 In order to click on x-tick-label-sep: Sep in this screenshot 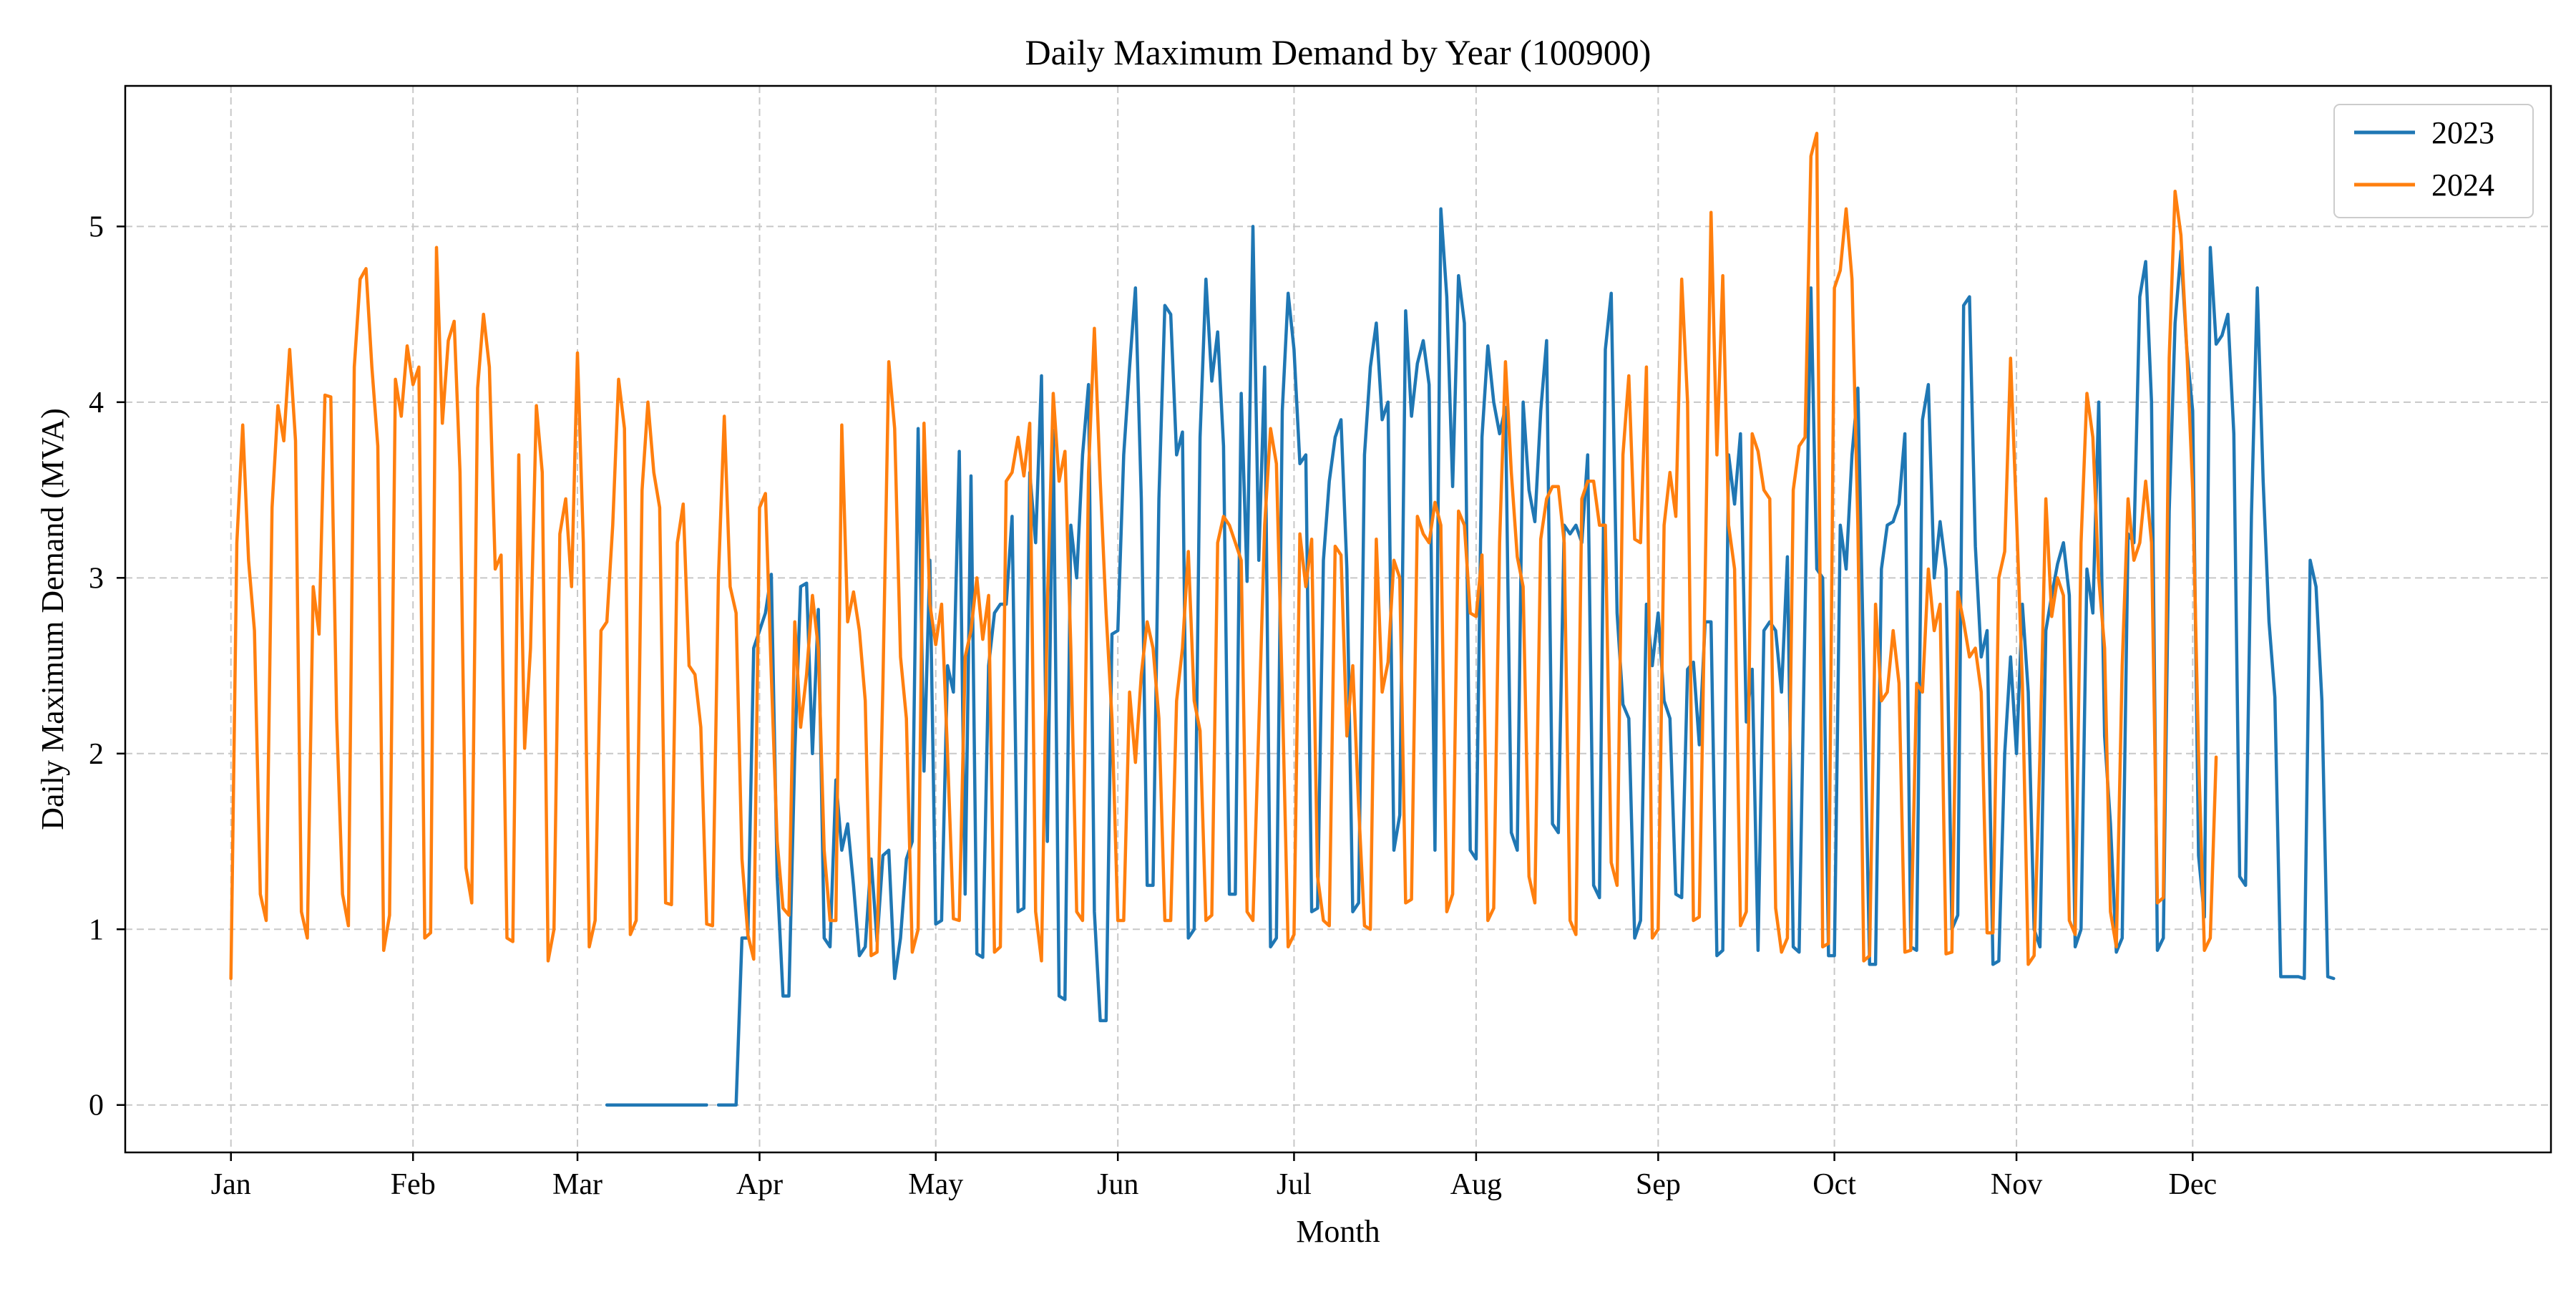, I will do `click(1658, 1184)`.